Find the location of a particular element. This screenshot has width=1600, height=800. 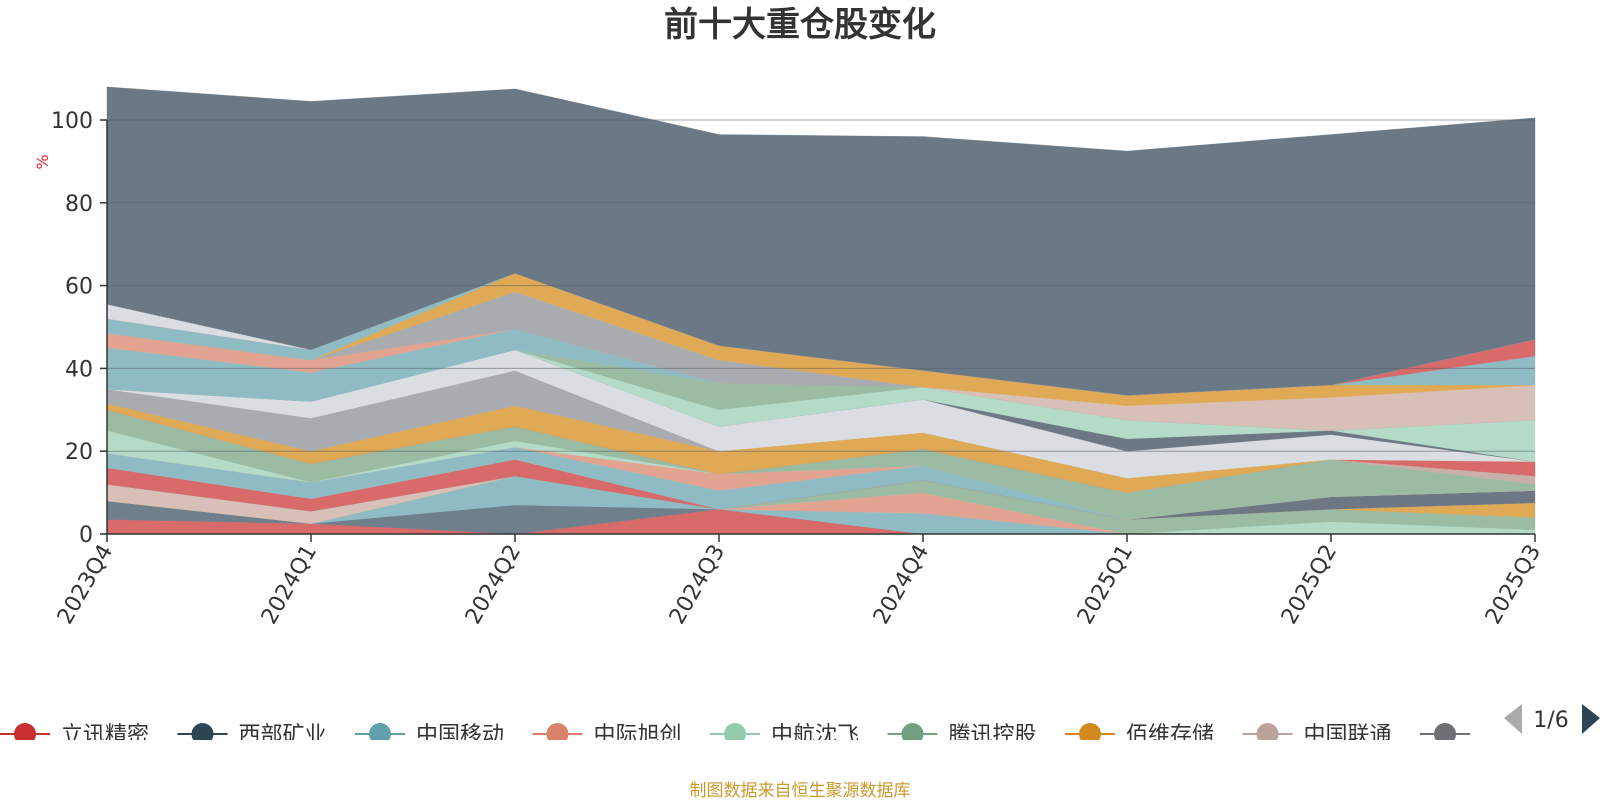

y-tick-label: 60 is located at coordinates (79, 287).